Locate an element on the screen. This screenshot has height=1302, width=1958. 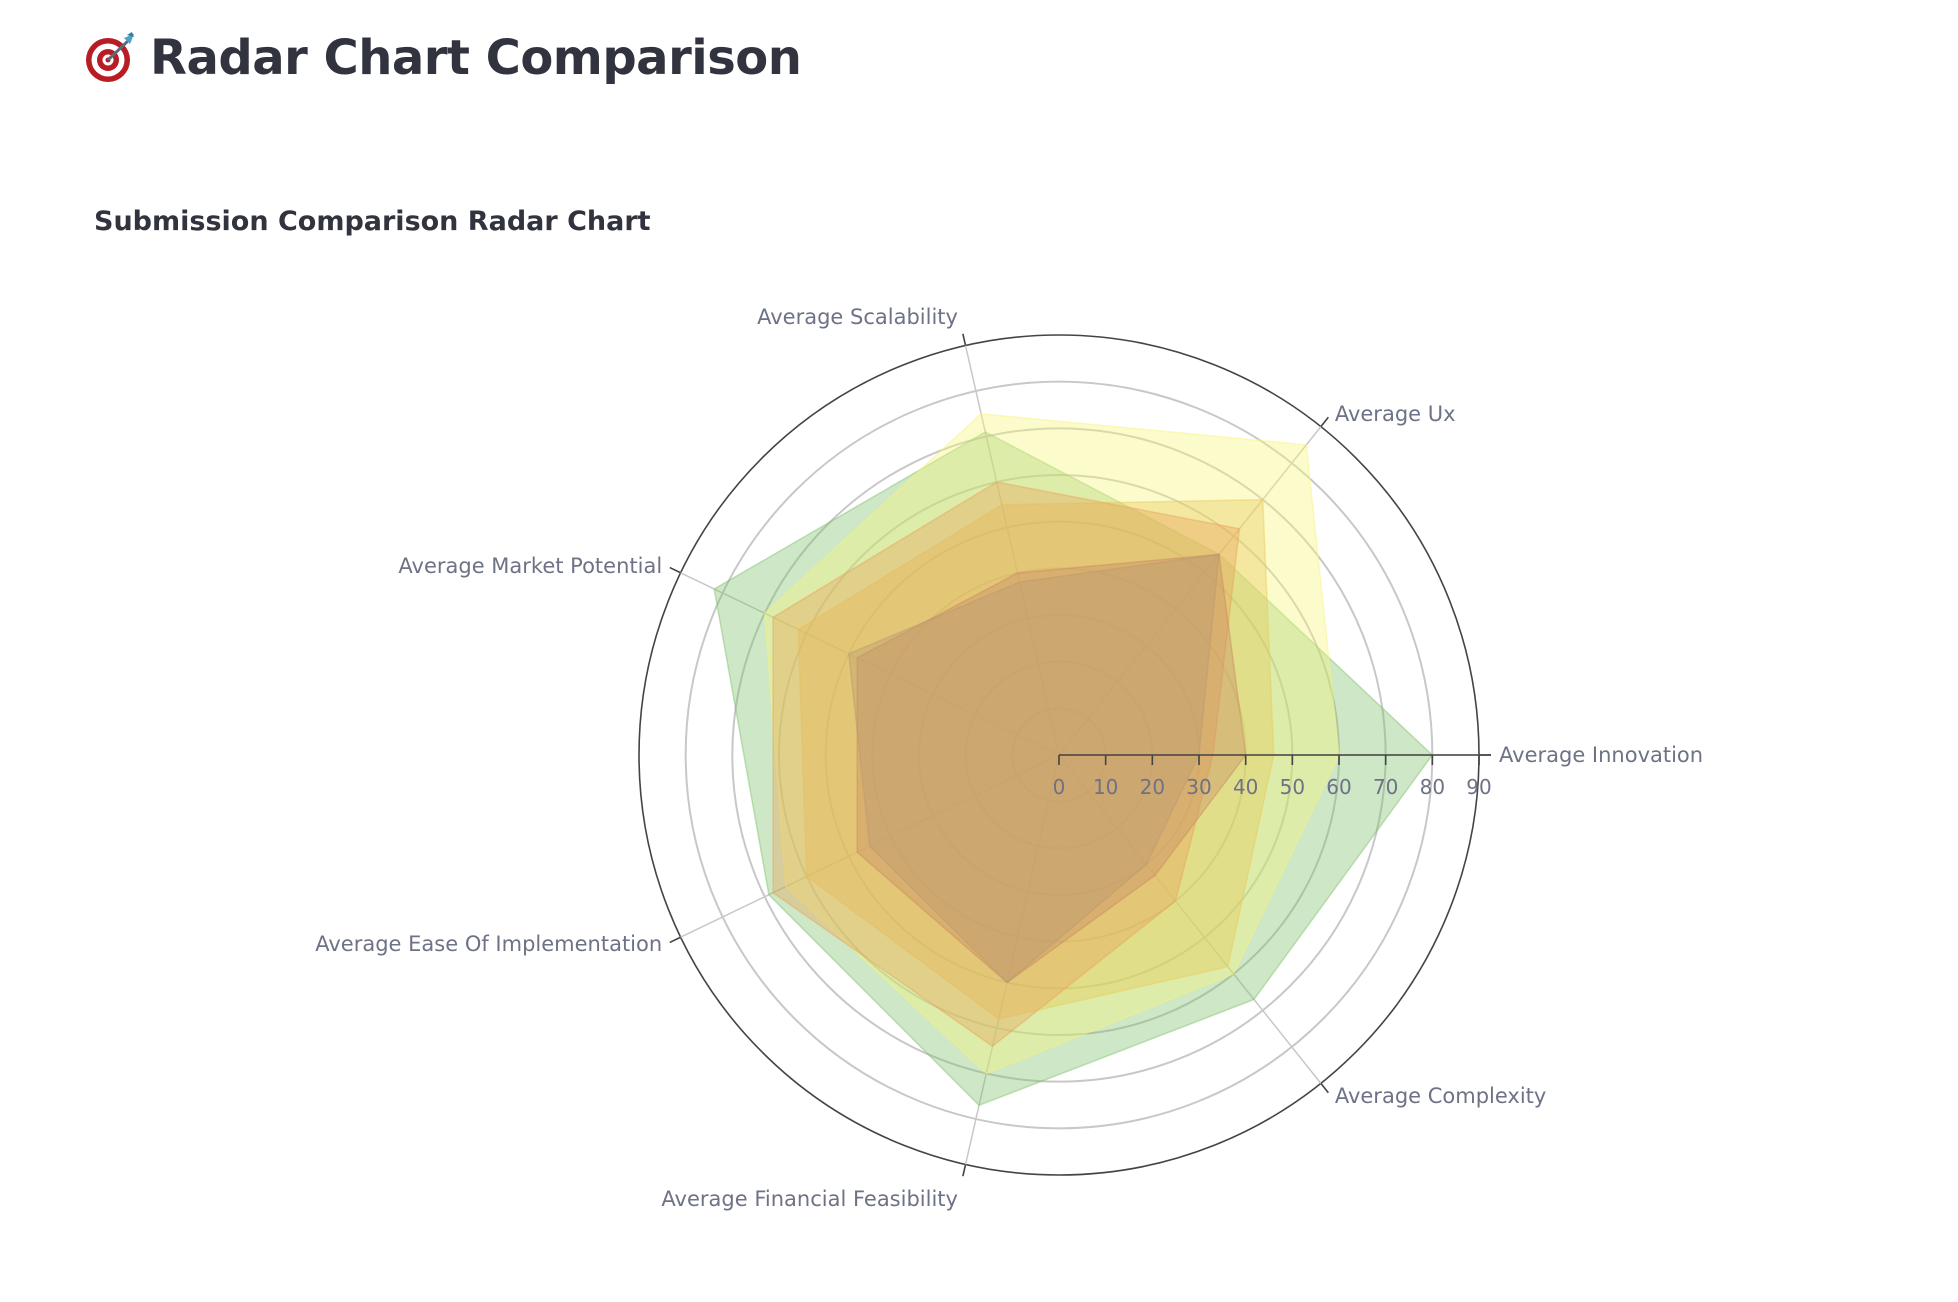
page-title: Radar Chart Comparison is located at coordinates (476, 58).